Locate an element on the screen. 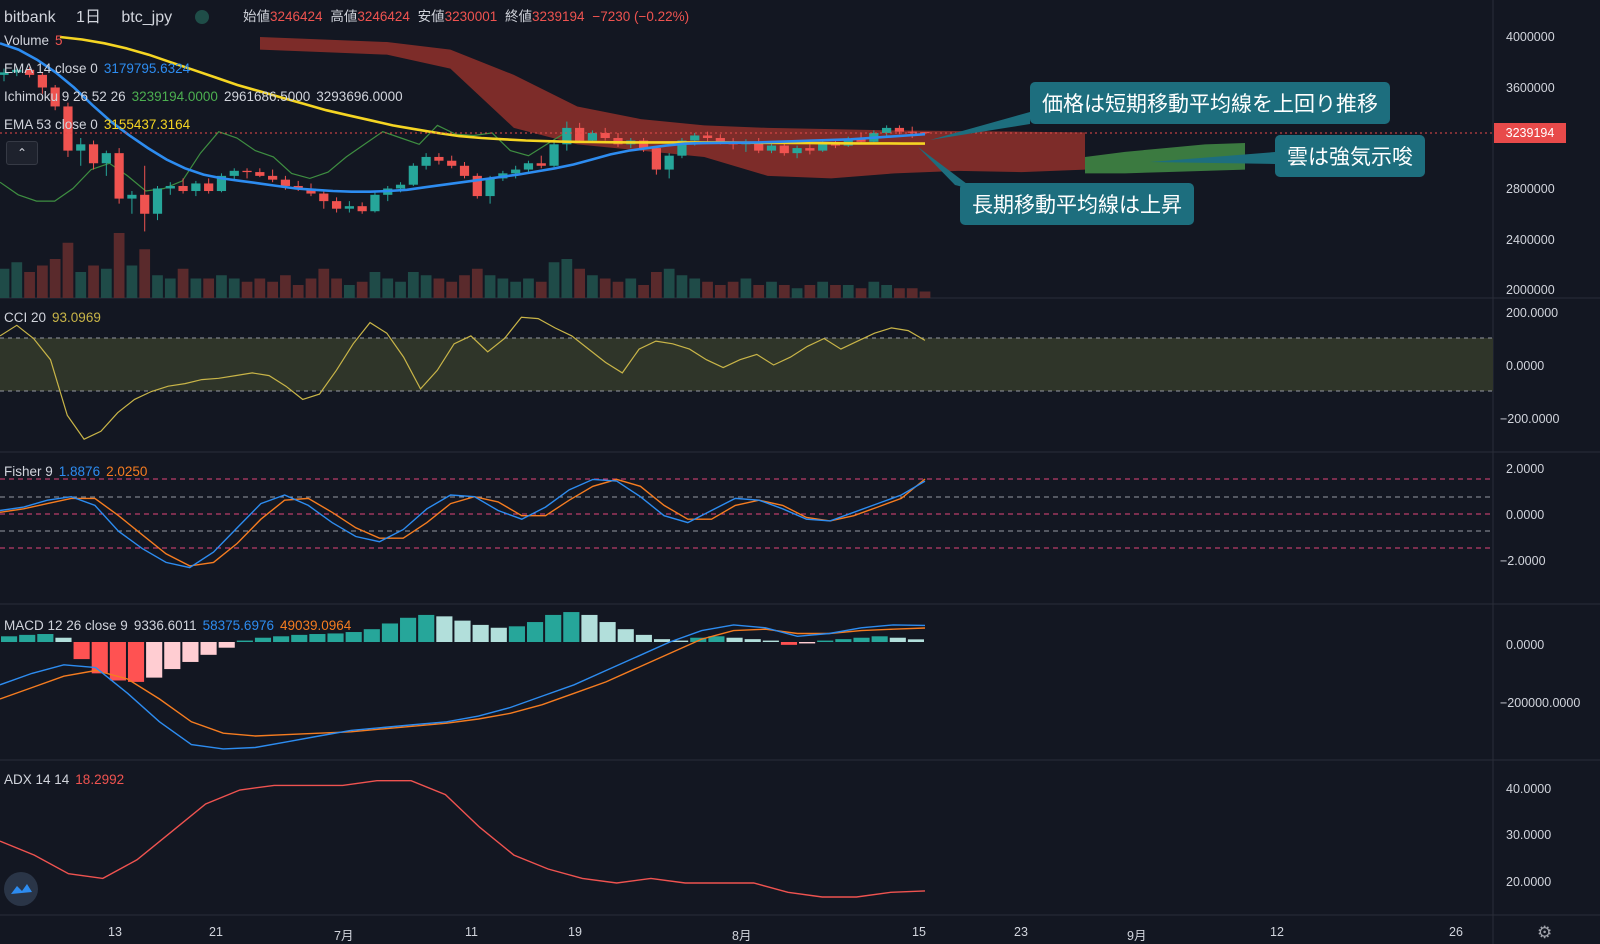 The height and width of the screenshot is (944, 1600). legend-ema53: EMA 53 close 0 3155437.3164 is located at coordinates (100, 124).